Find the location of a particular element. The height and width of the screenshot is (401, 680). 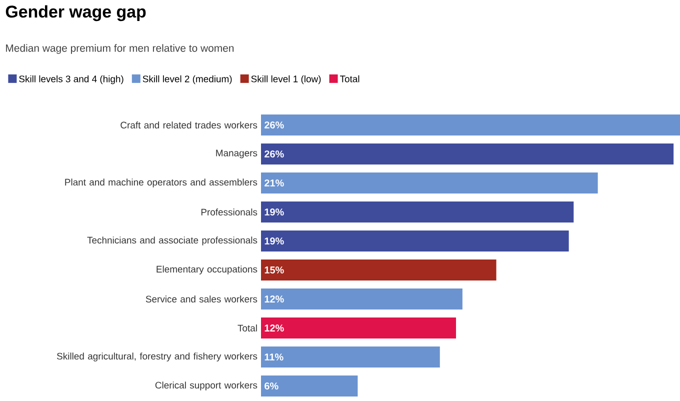

y-tick-label: Technicians and associate professionals is located at coordinates (172, 241).